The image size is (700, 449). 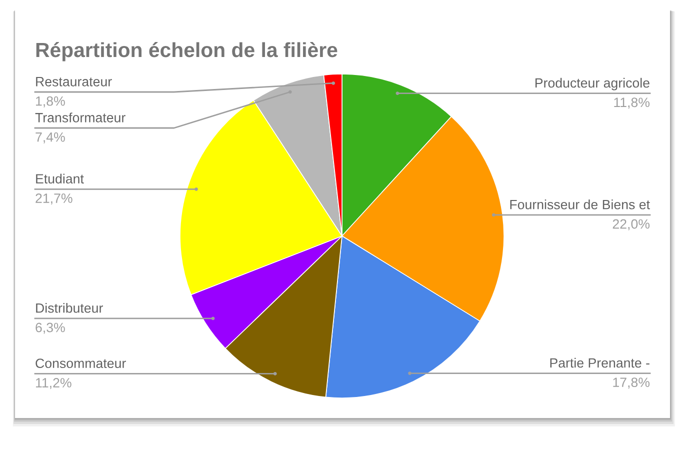 What do you see at coordinates (631, 224) in the screenshot?
I see `data-label: 22,0%` at bounding box center [631, 224].